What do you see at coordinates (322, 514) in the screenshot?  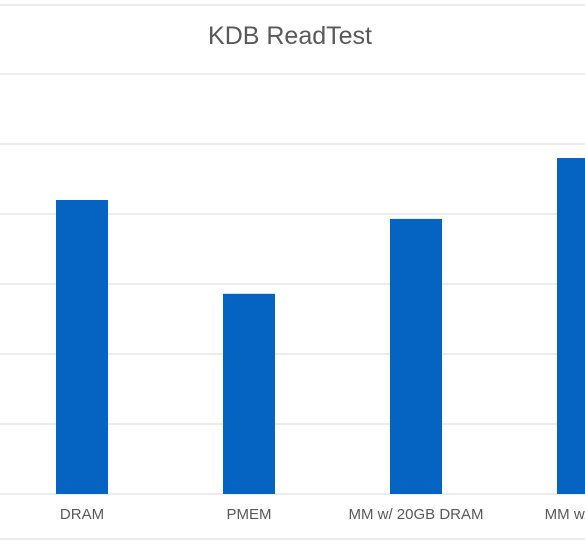 I see `category-labels: DRAM PMEM MM w/ 20GB DRAM MM w/ 40G` at bounding box center [322, 514].